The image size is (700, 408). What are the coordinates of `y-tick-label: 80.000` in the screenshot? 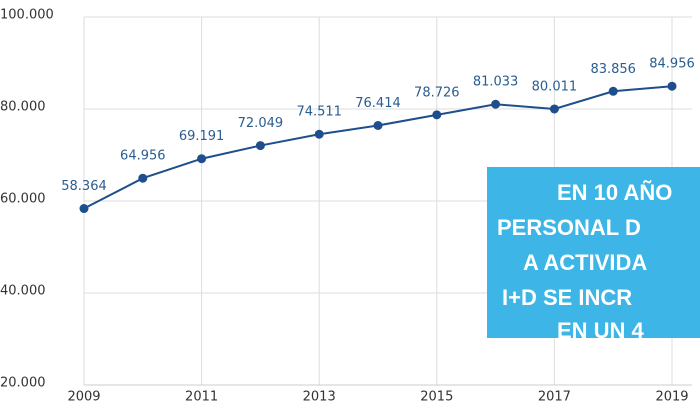 It's located at (23, 107).